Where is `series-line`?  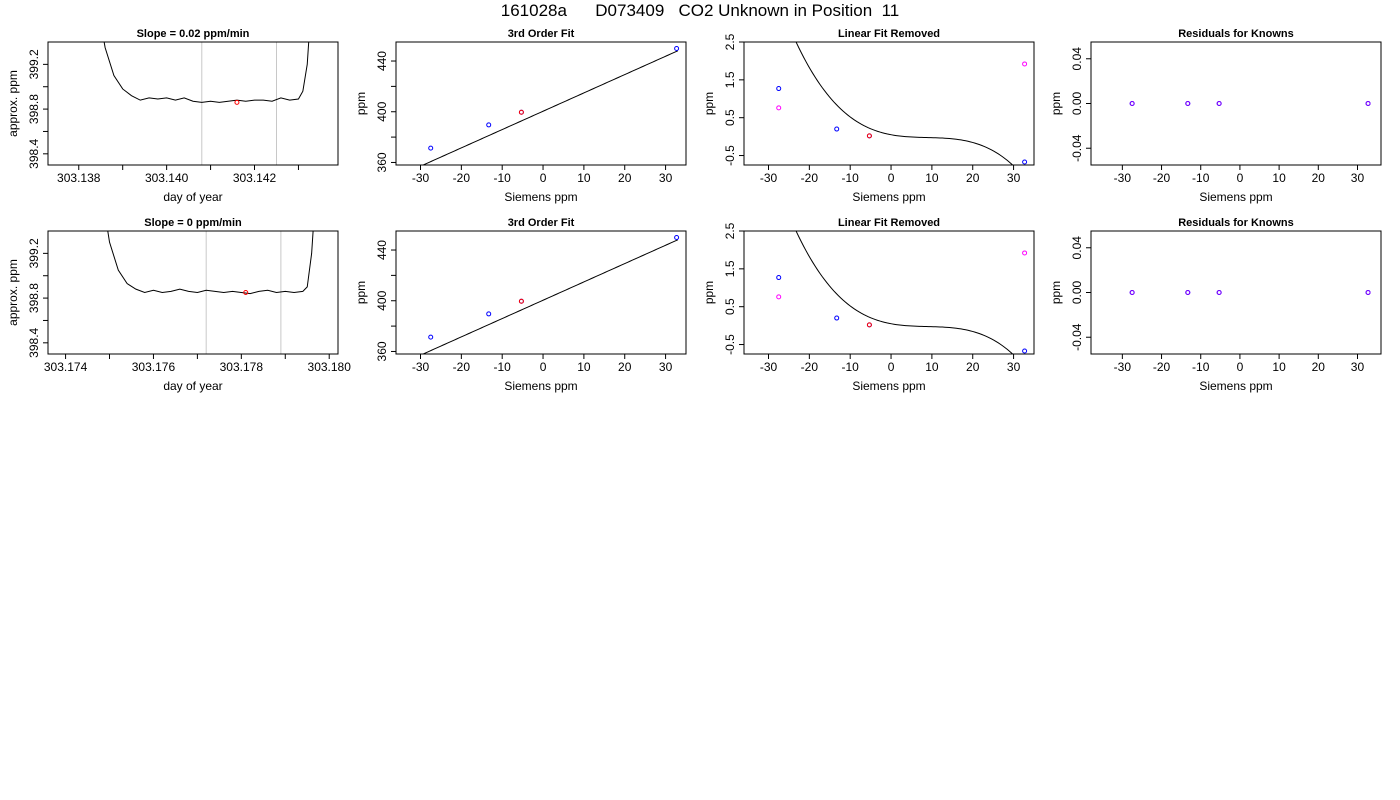 series-line is located at coordinates (206, 72).